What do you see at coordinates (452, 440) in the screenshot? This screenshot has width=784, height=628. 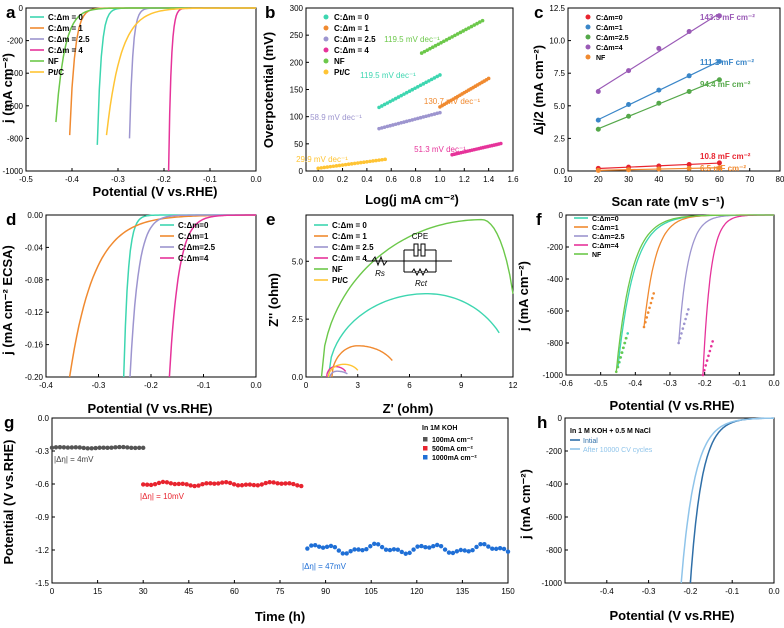 I see `legend-label: 100mA cm⁻²` at bounding box center [452, 440].